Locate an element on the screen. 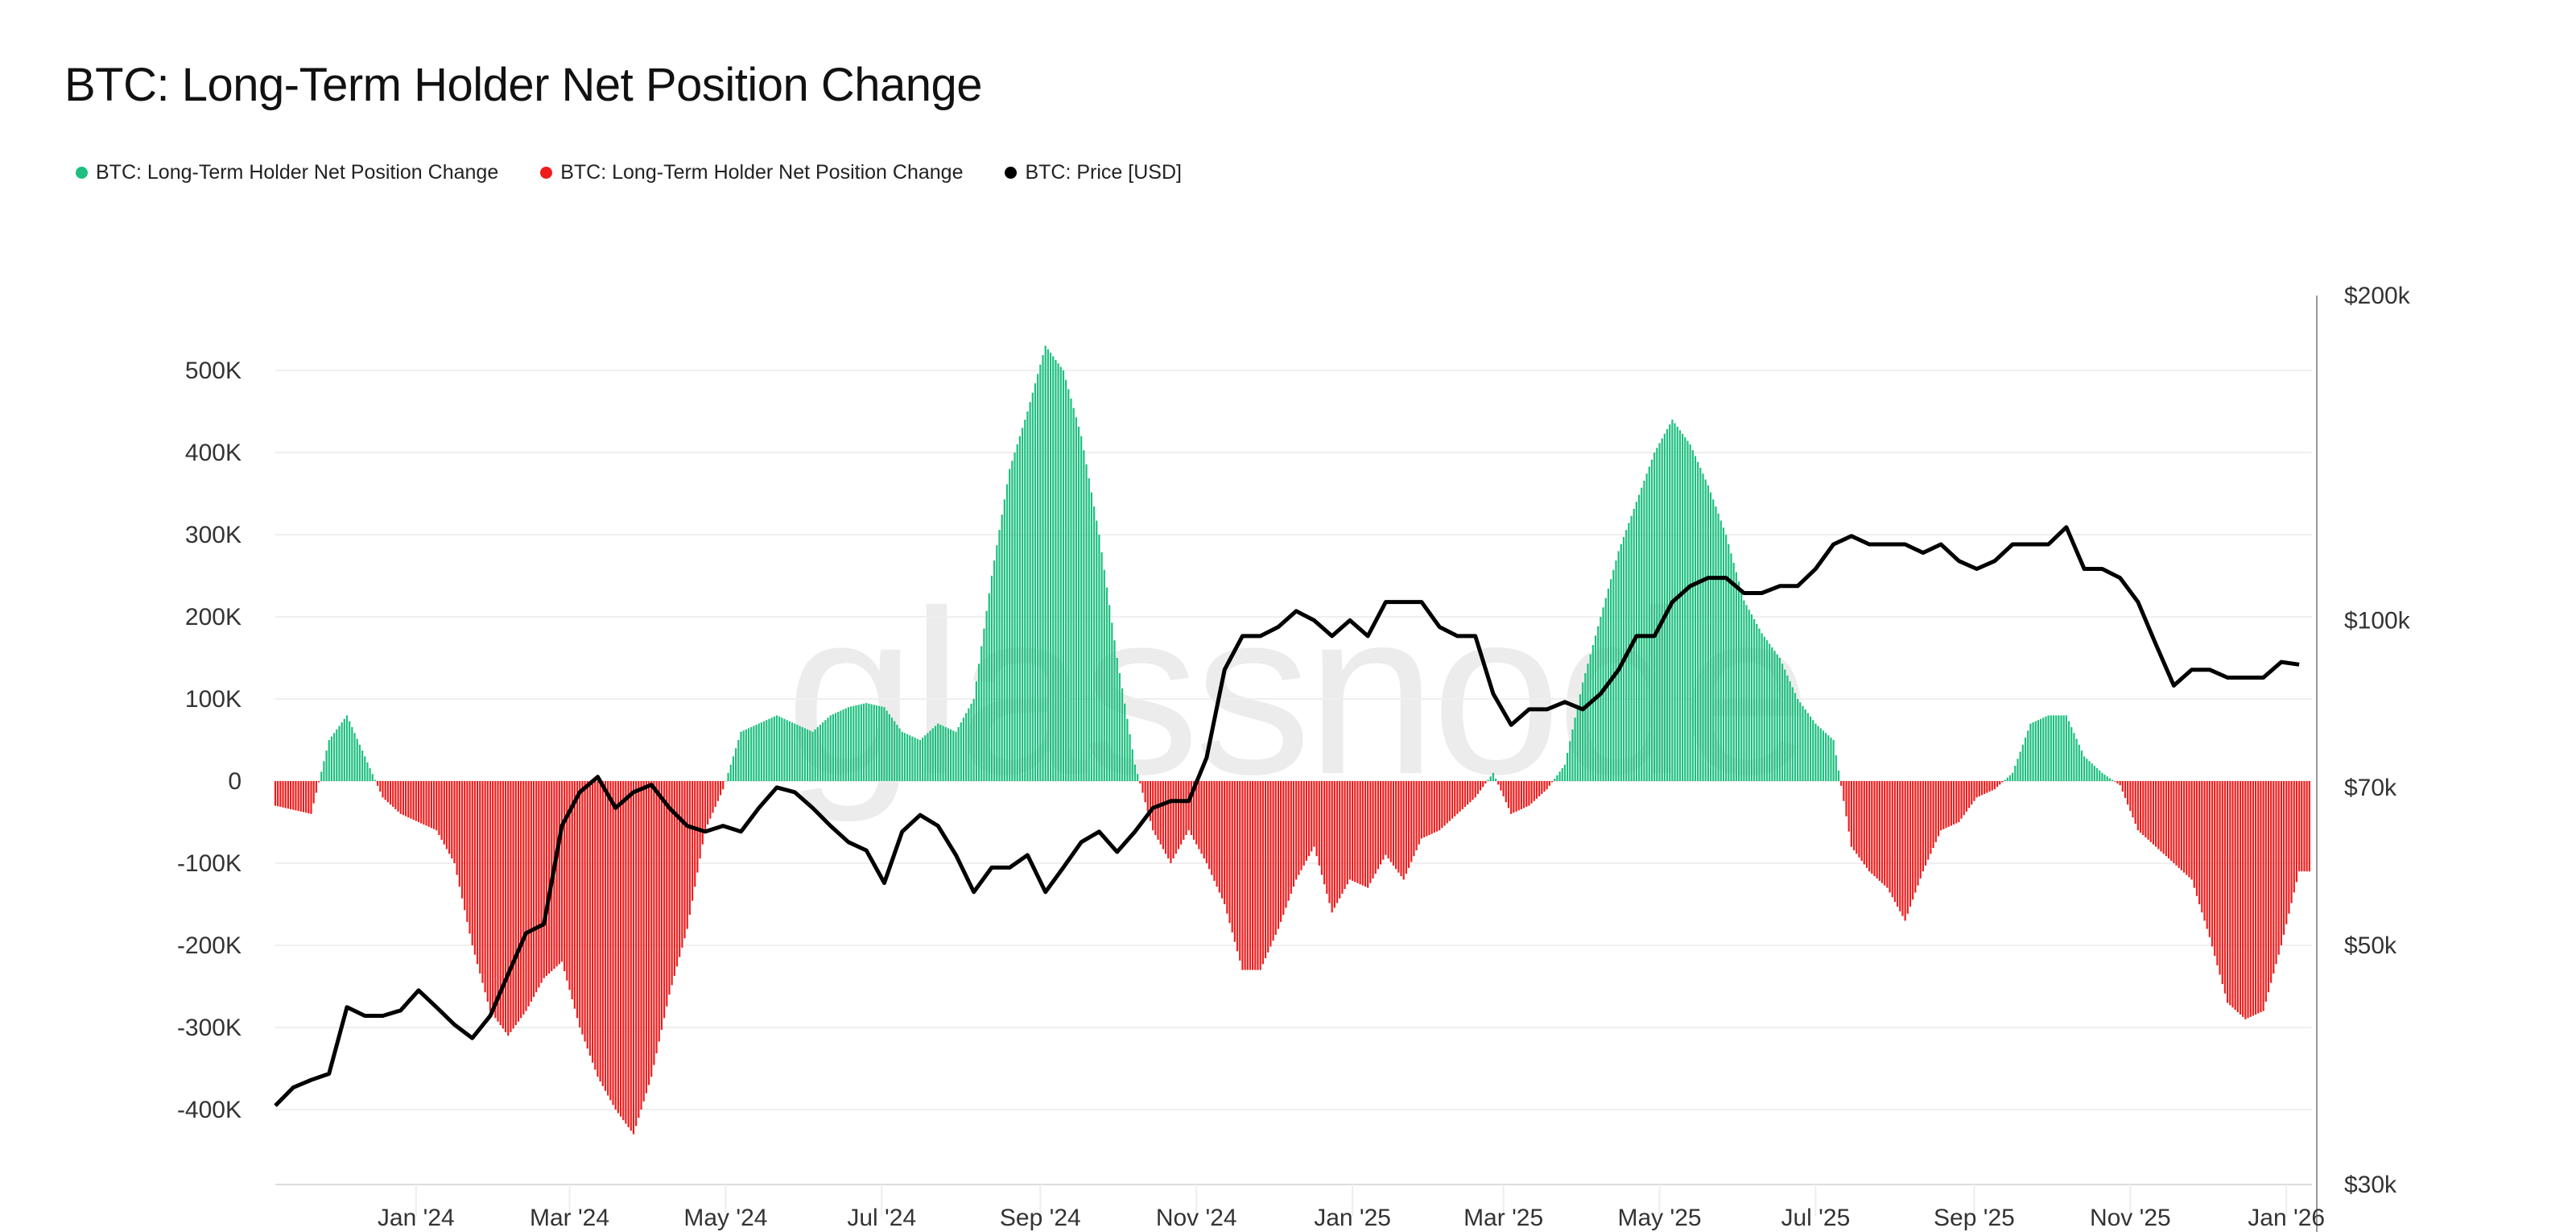 This screenshot has width=2576, height=1232. x-tick-label: May '24 is located at coordinates (725, 1218).